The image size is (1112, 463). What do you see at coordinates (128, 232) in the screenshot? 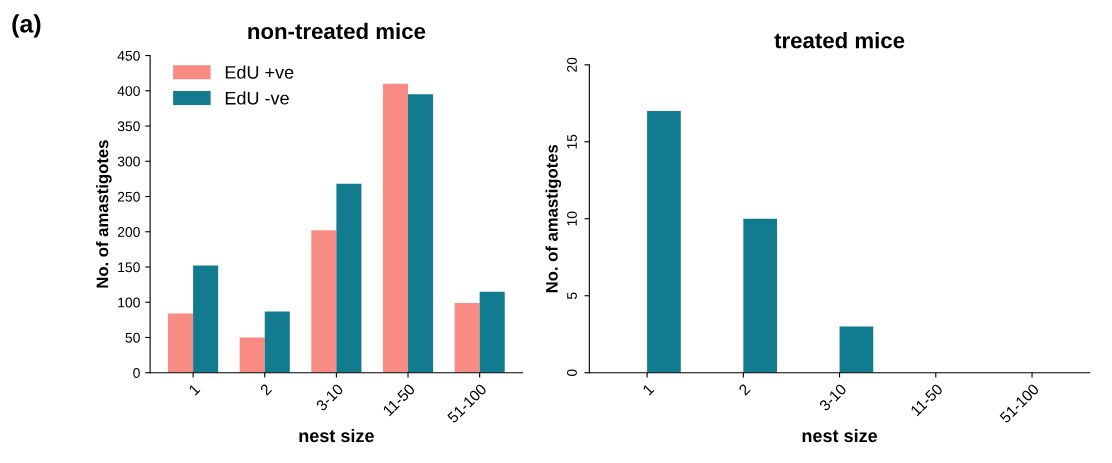
I see `y-tick-label: 200` at bounding box center [128, 232].